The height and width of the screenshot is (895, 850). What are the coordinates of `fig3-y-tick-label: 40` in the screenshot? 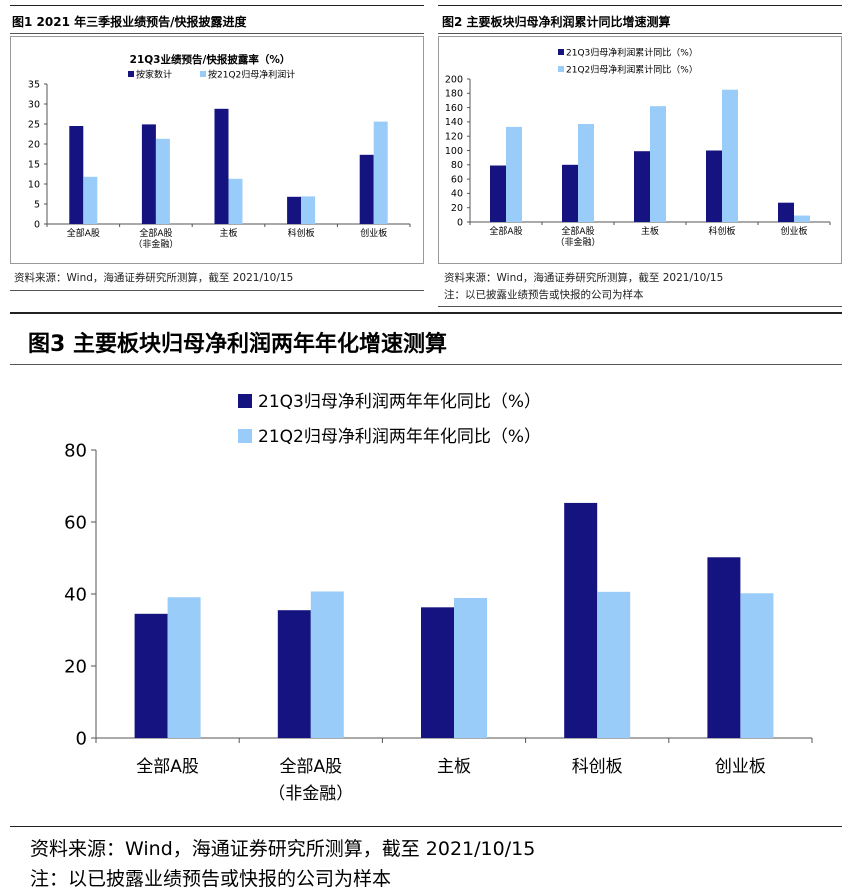 It's located at (75, 594).